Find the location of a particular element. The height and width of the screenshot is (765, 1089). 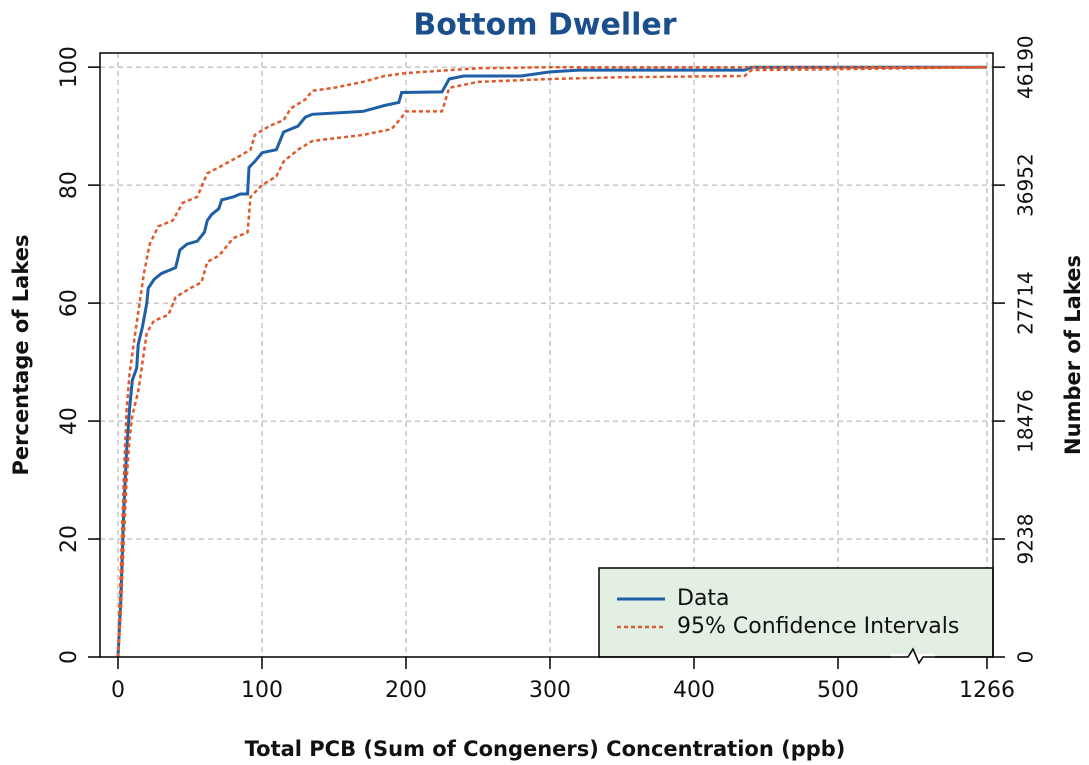

y-tick-label: 100 is located at coordinates (69, 67).